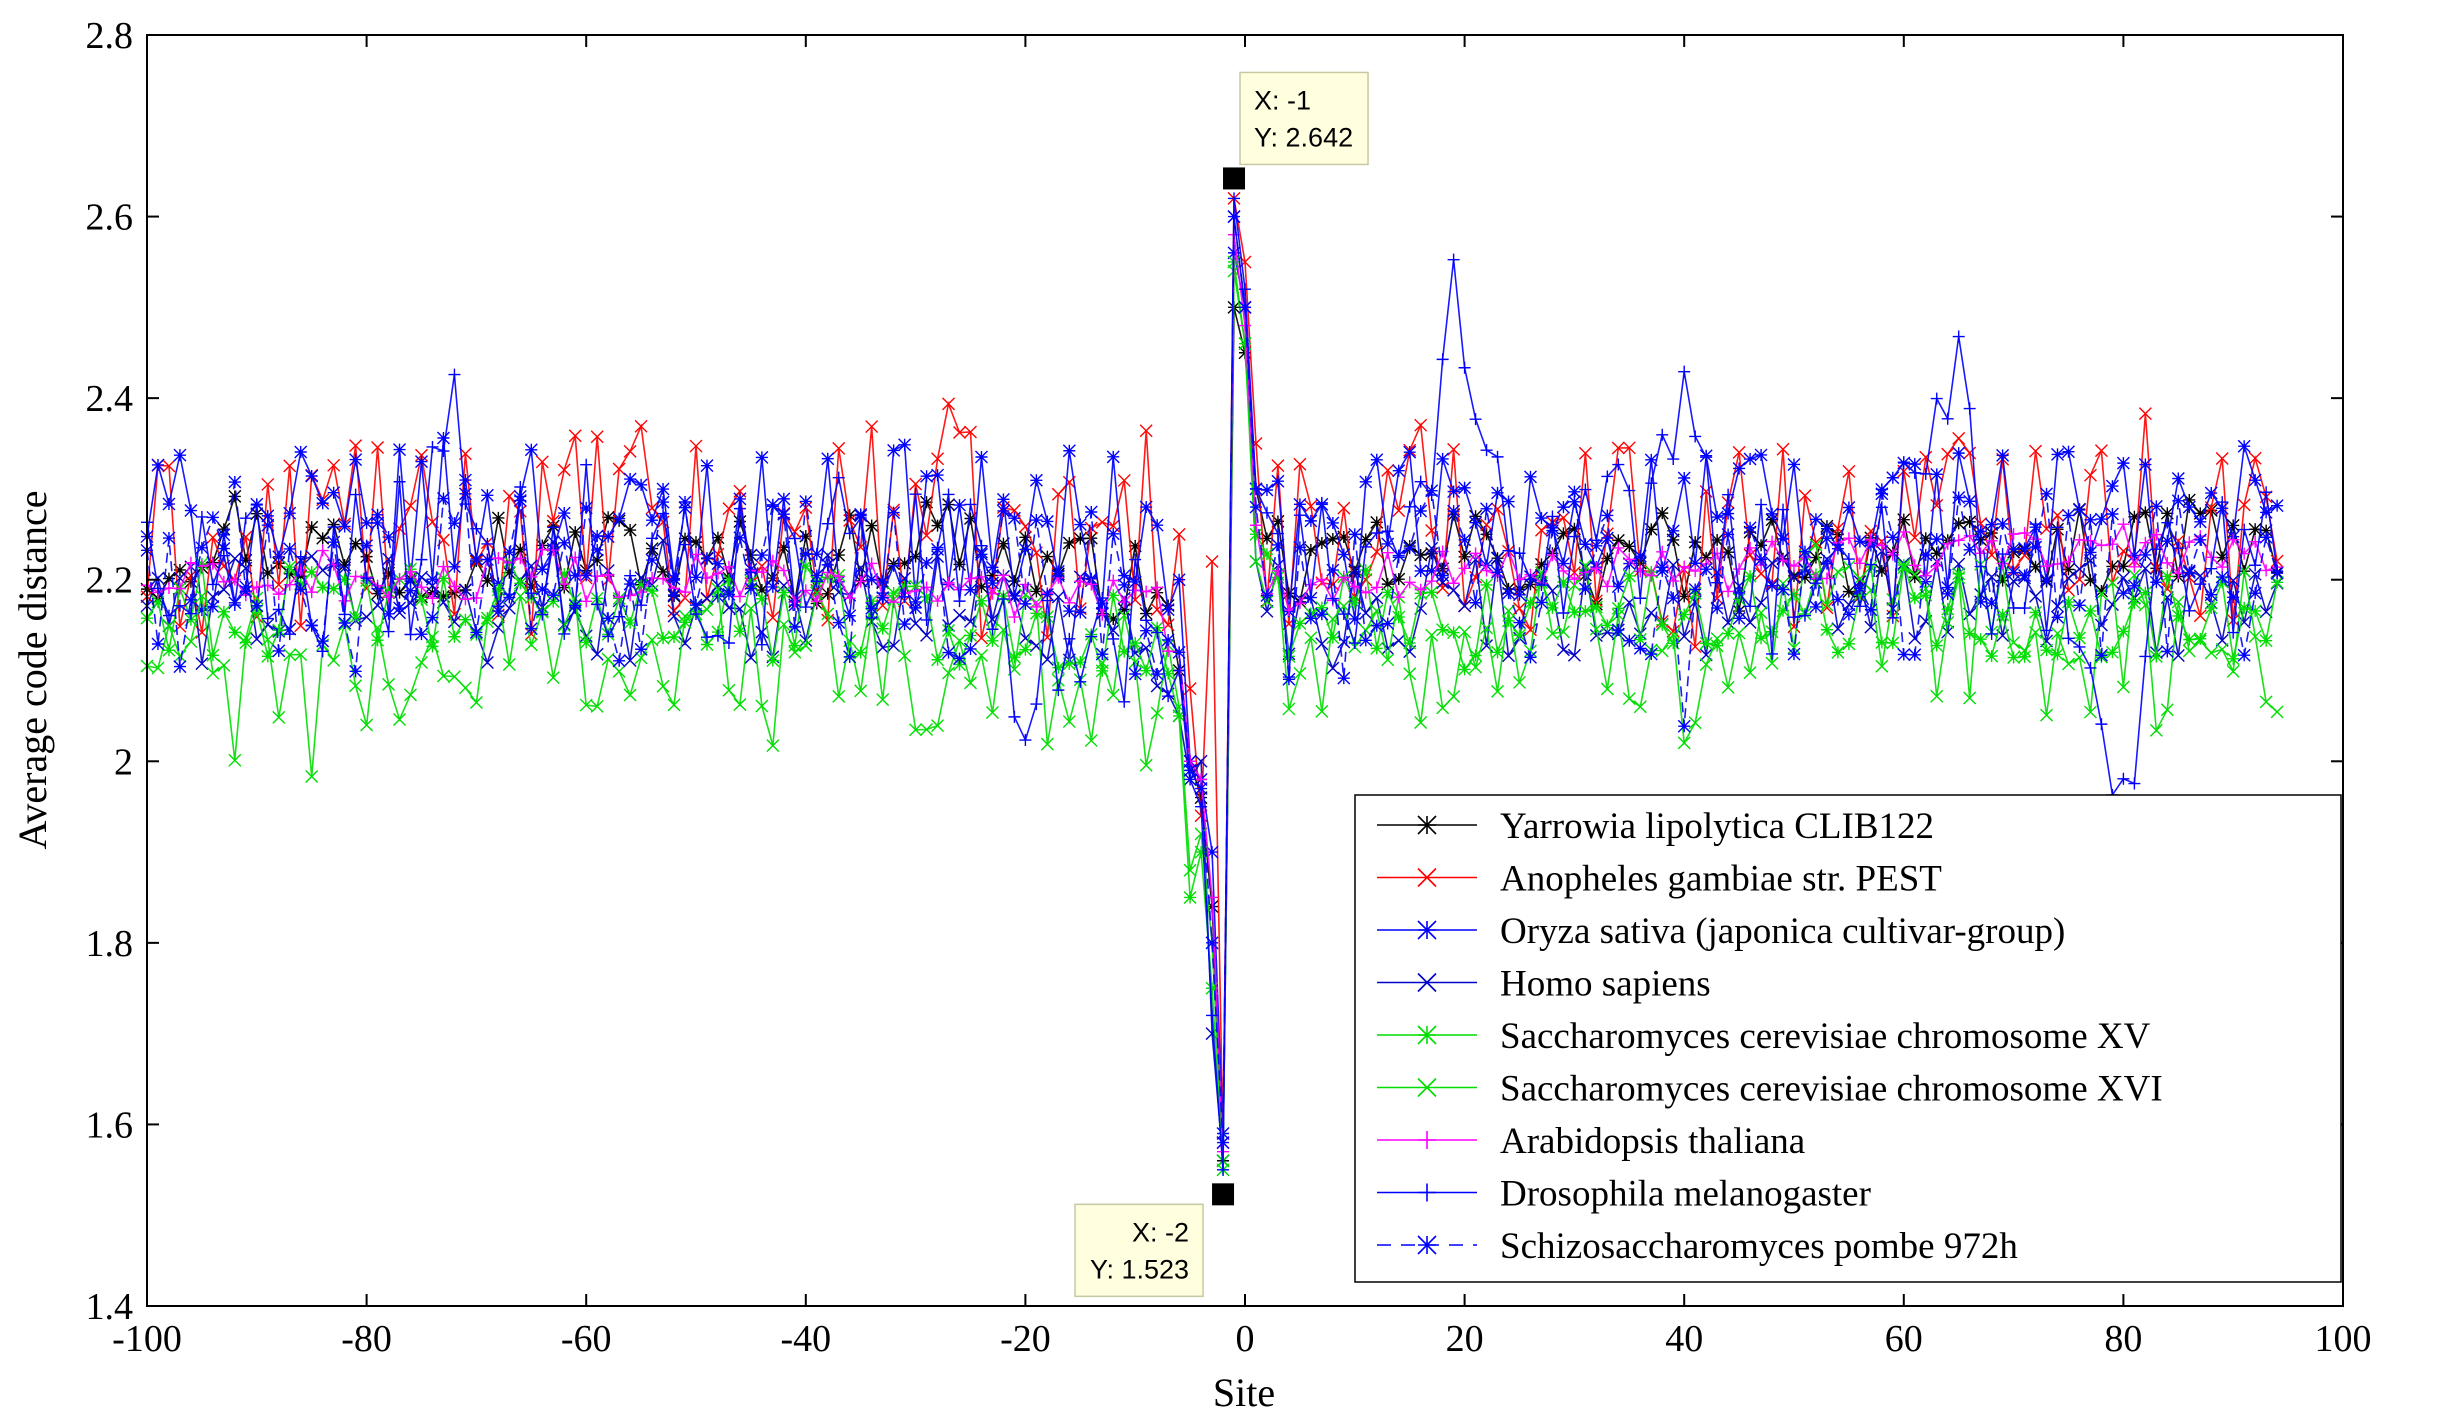  What do you see at coordinates (1155, 1239) in the screenshot?
I see `datatip-2: X: -2 Y: 1.523` at bounding box center [1155, 1239].